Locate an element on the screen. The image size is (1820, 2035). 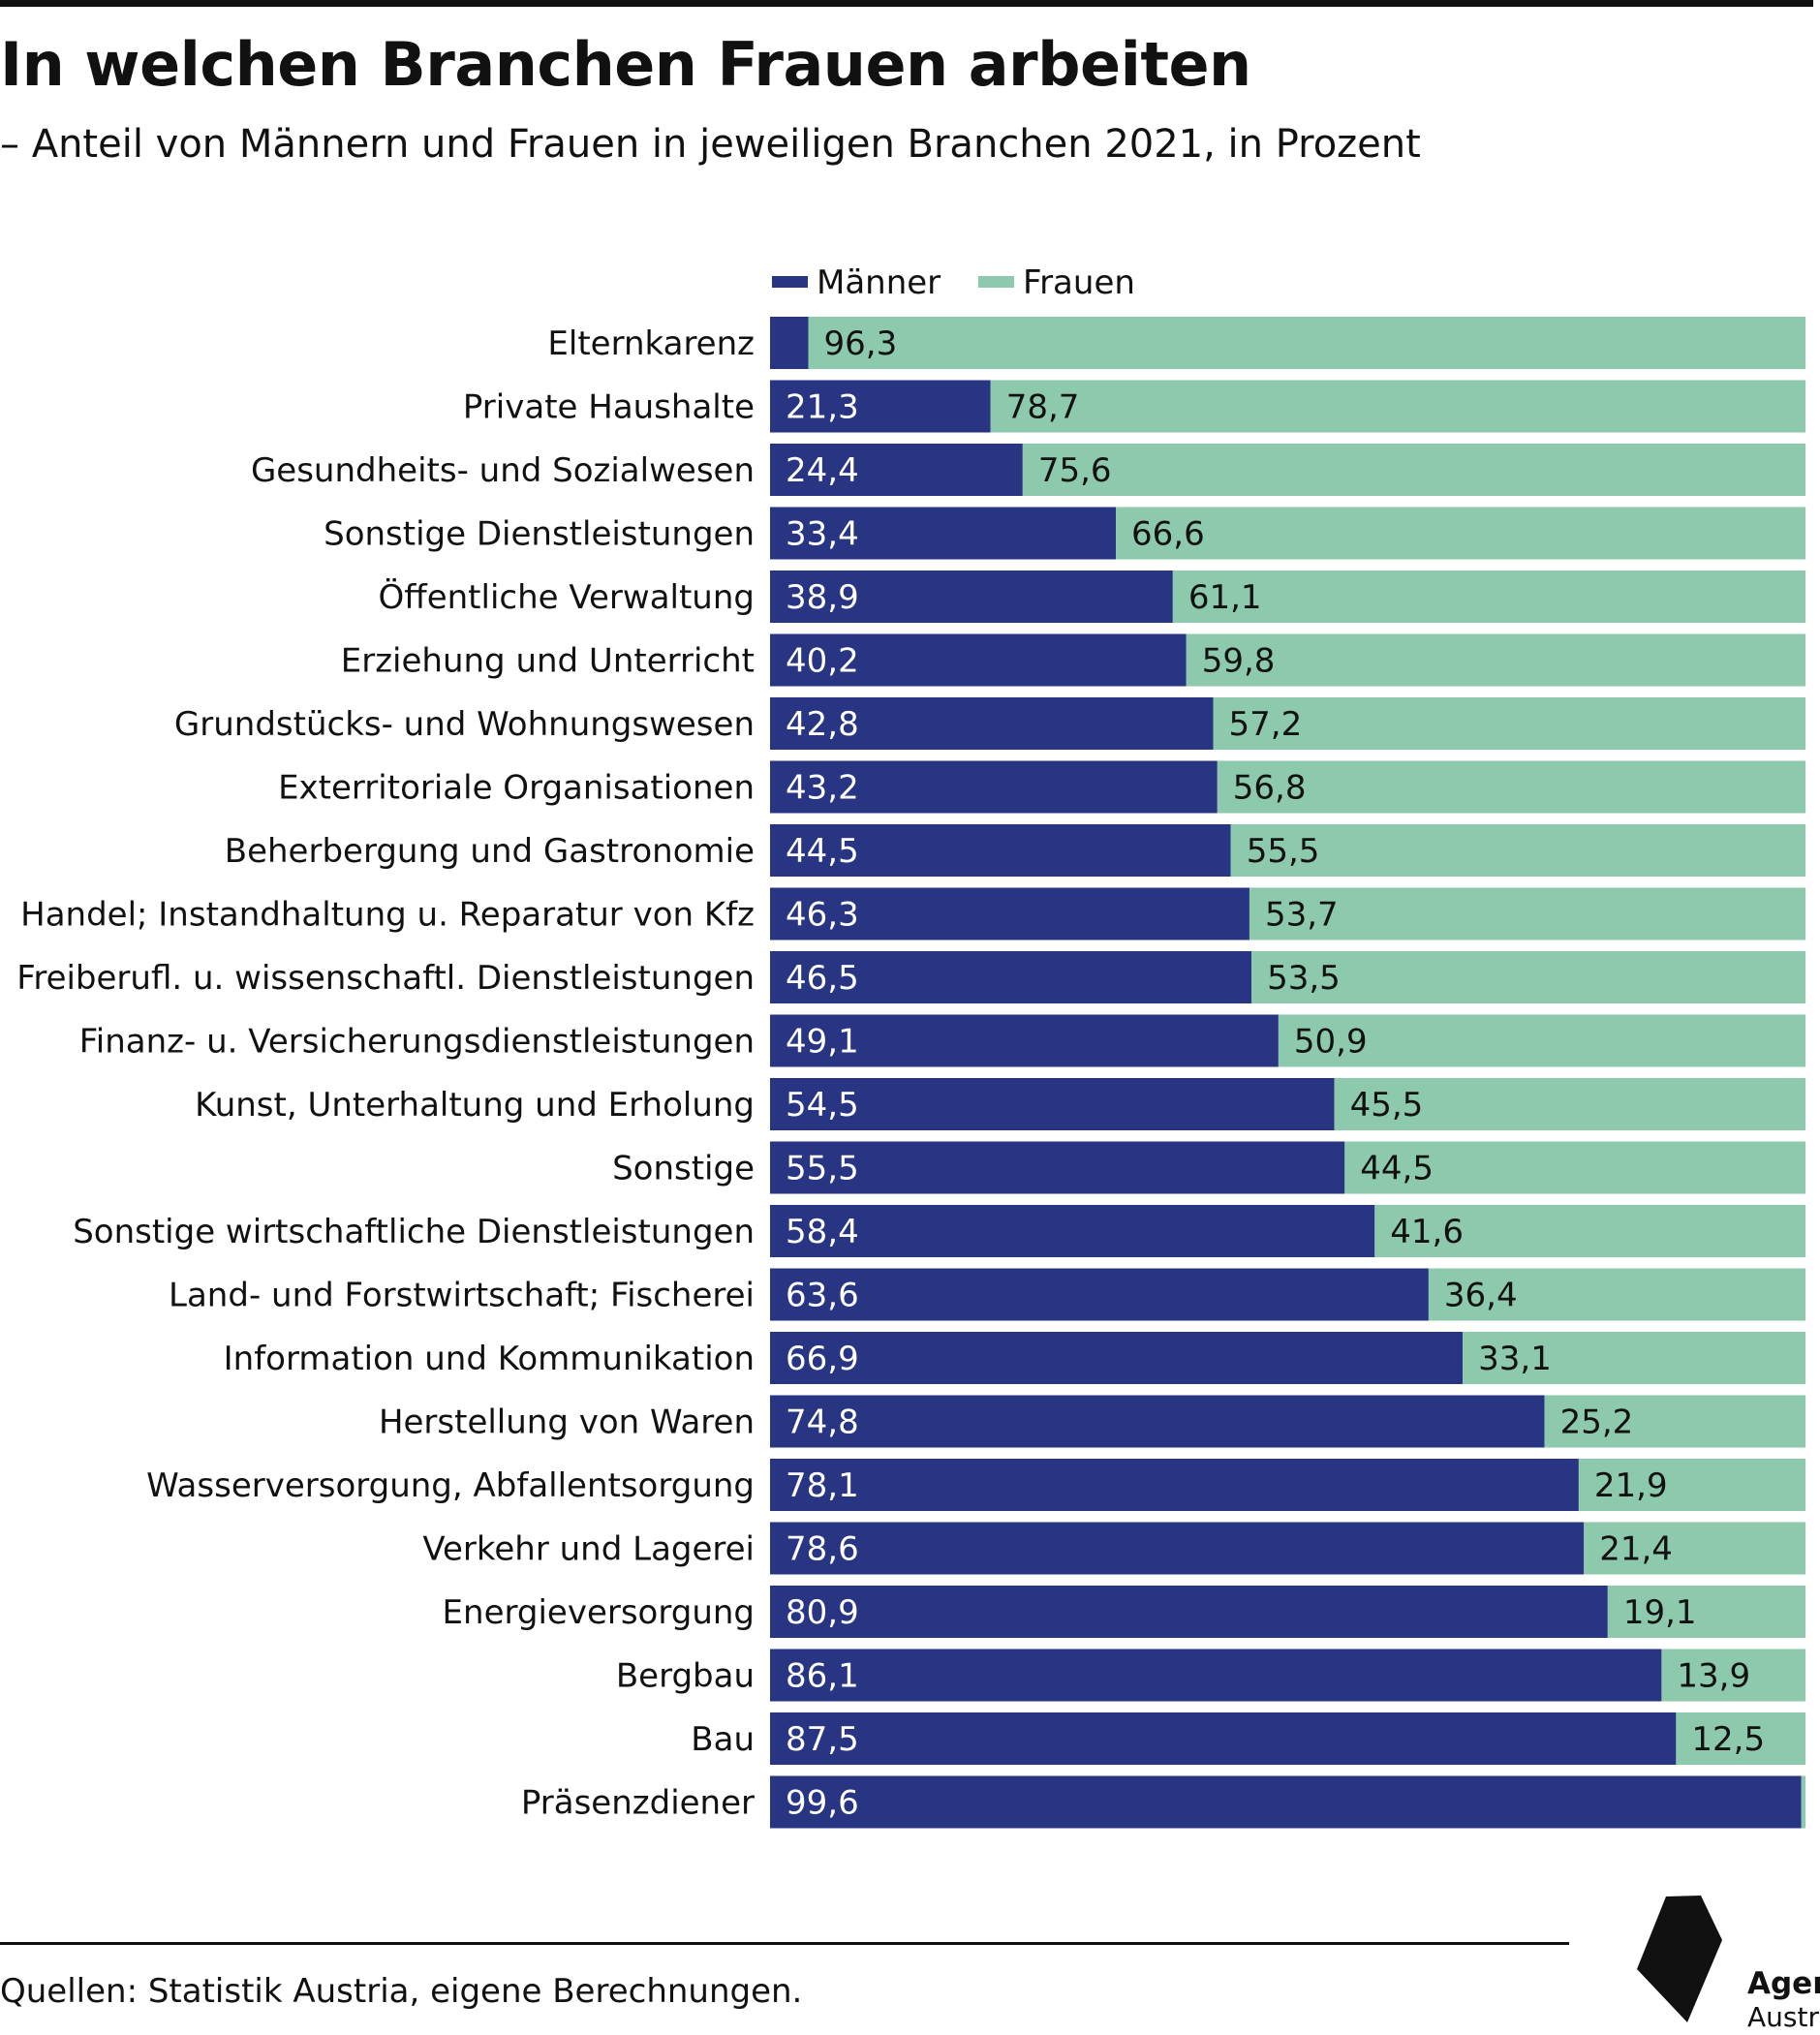
category-label: Beherbergung und Gastronomie is located at coordinates (490, 851).